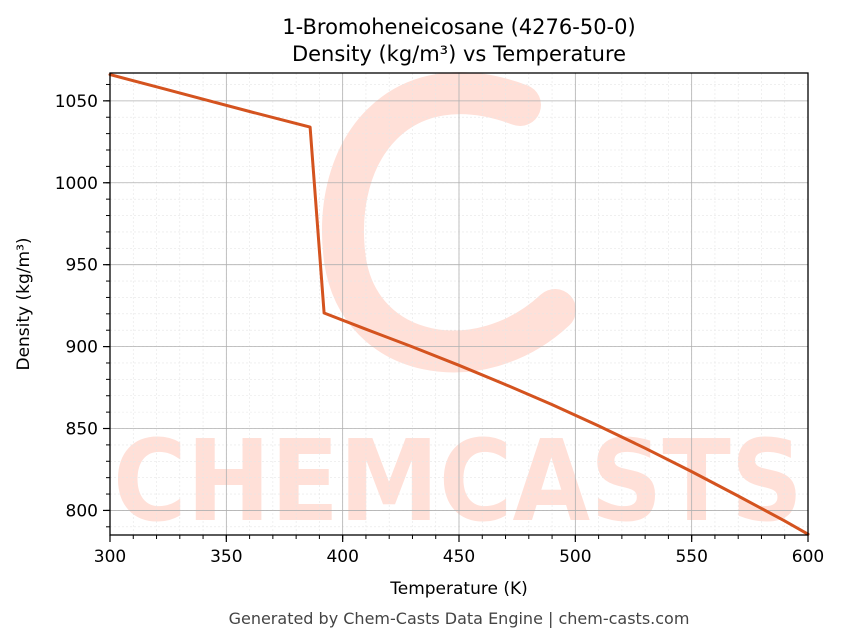 The width and height of the screenshot is (843, 644). Describe the element at coordinates (110, 557) in the screenshot. I see `x-tick-label: 300` at that location.